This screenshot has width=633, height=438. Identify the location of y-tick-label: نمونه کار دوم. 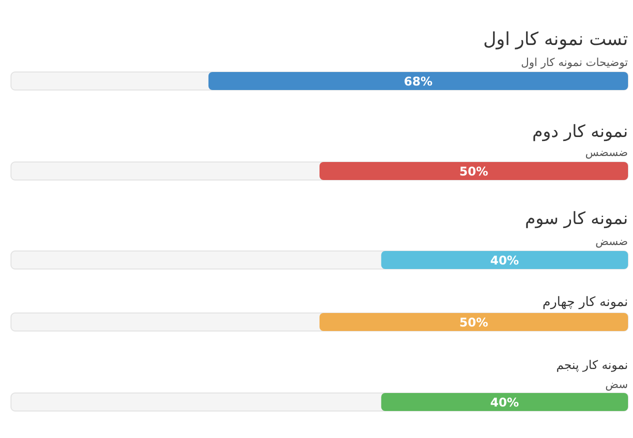
(580, 132).